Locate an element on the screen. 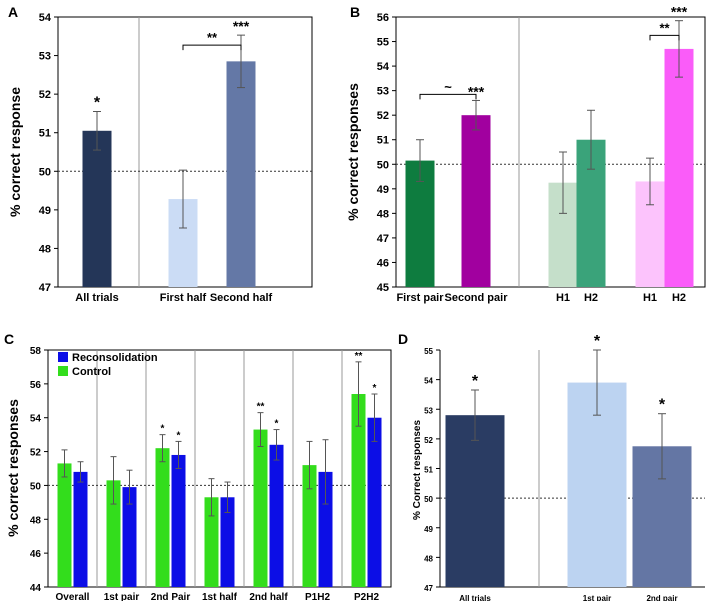 Image resolution: width=708 pixels, height=601 pixels. panel-a-y-axis-label: % correct response is located at coordinates (15, 152).